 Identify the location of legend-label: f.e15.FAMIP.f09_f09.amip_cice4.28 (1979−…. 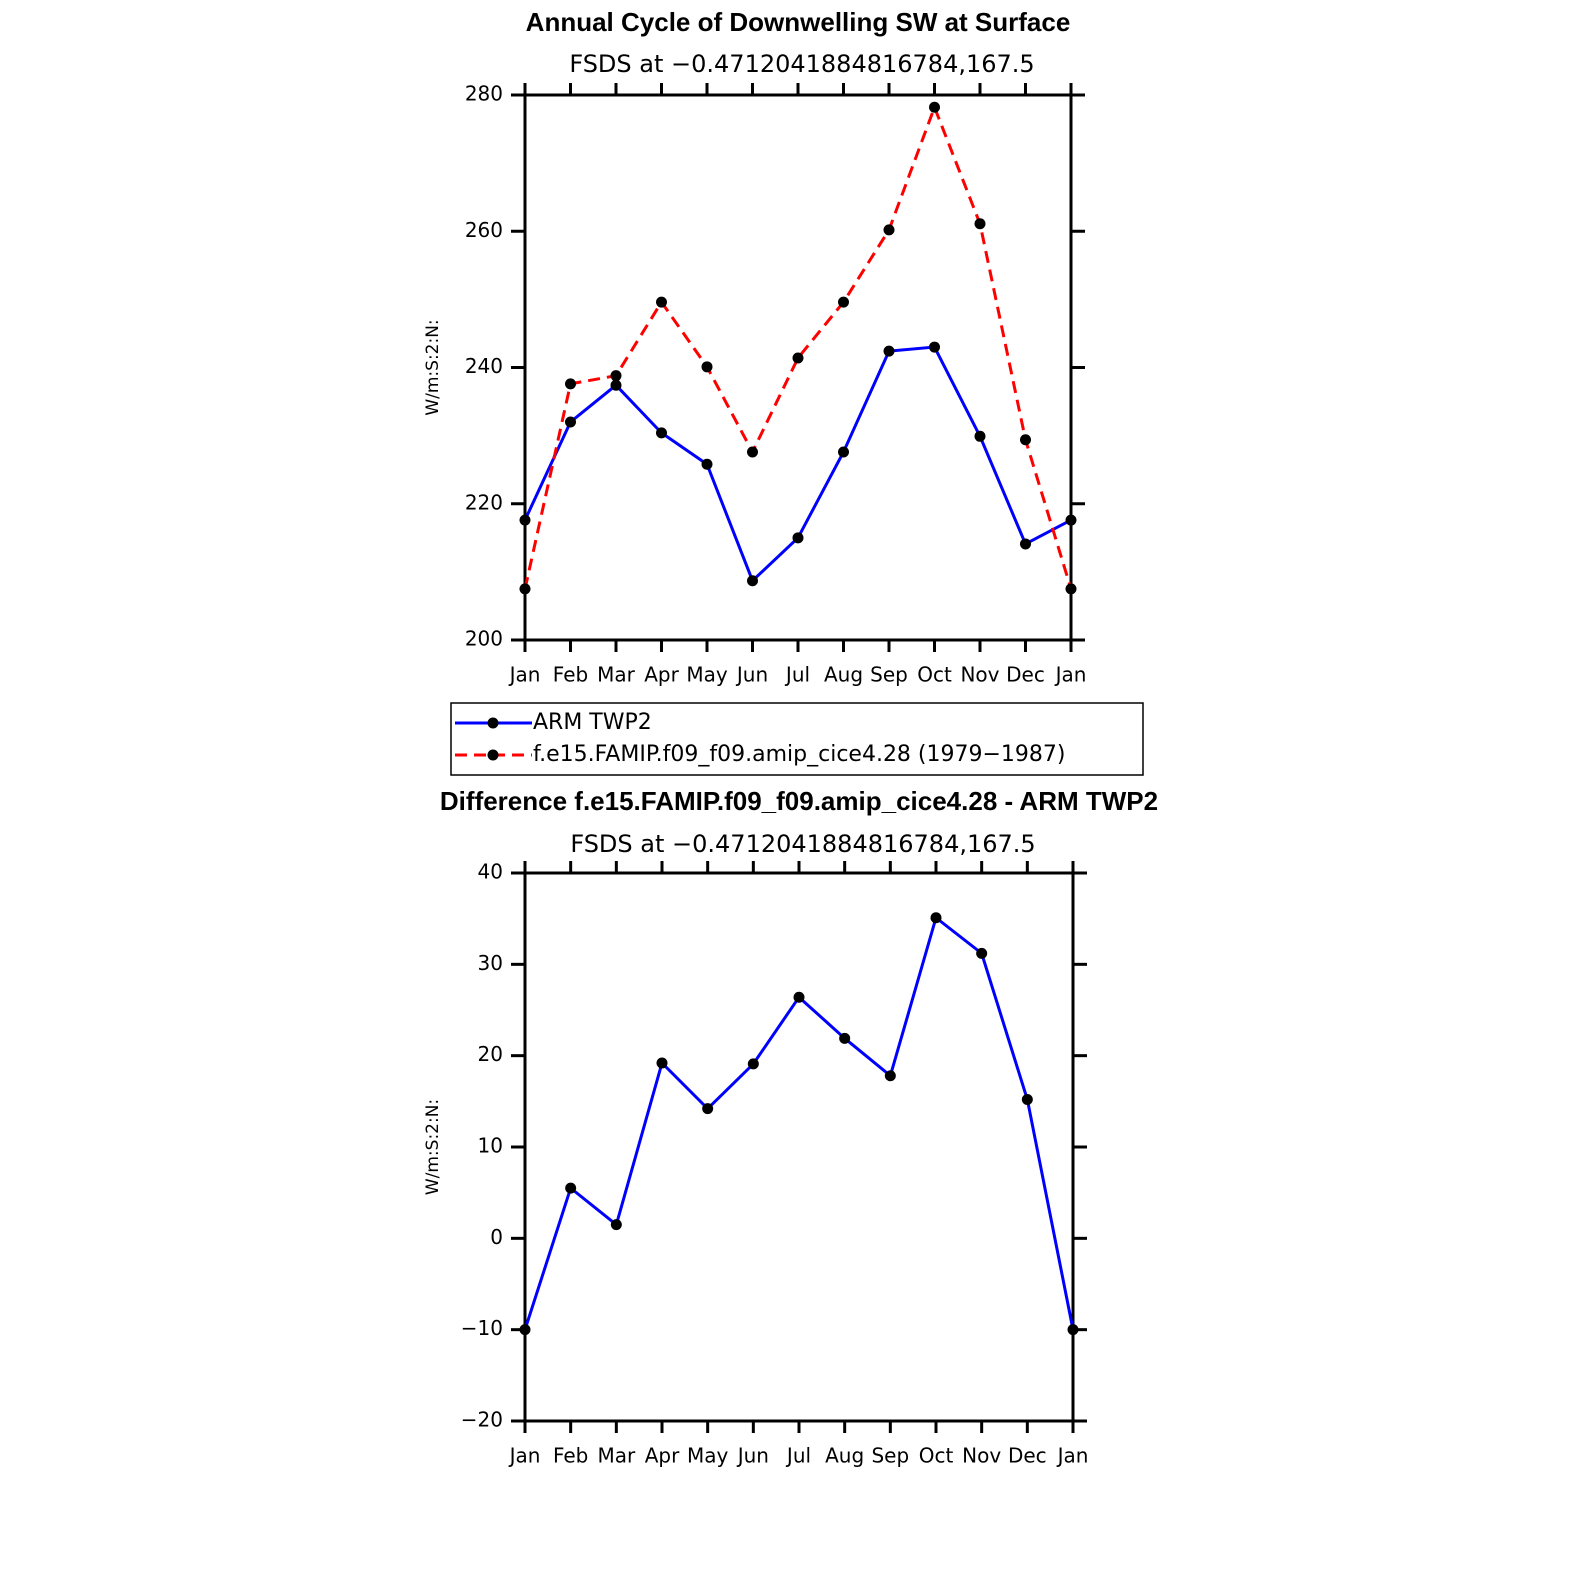
(799, 754).